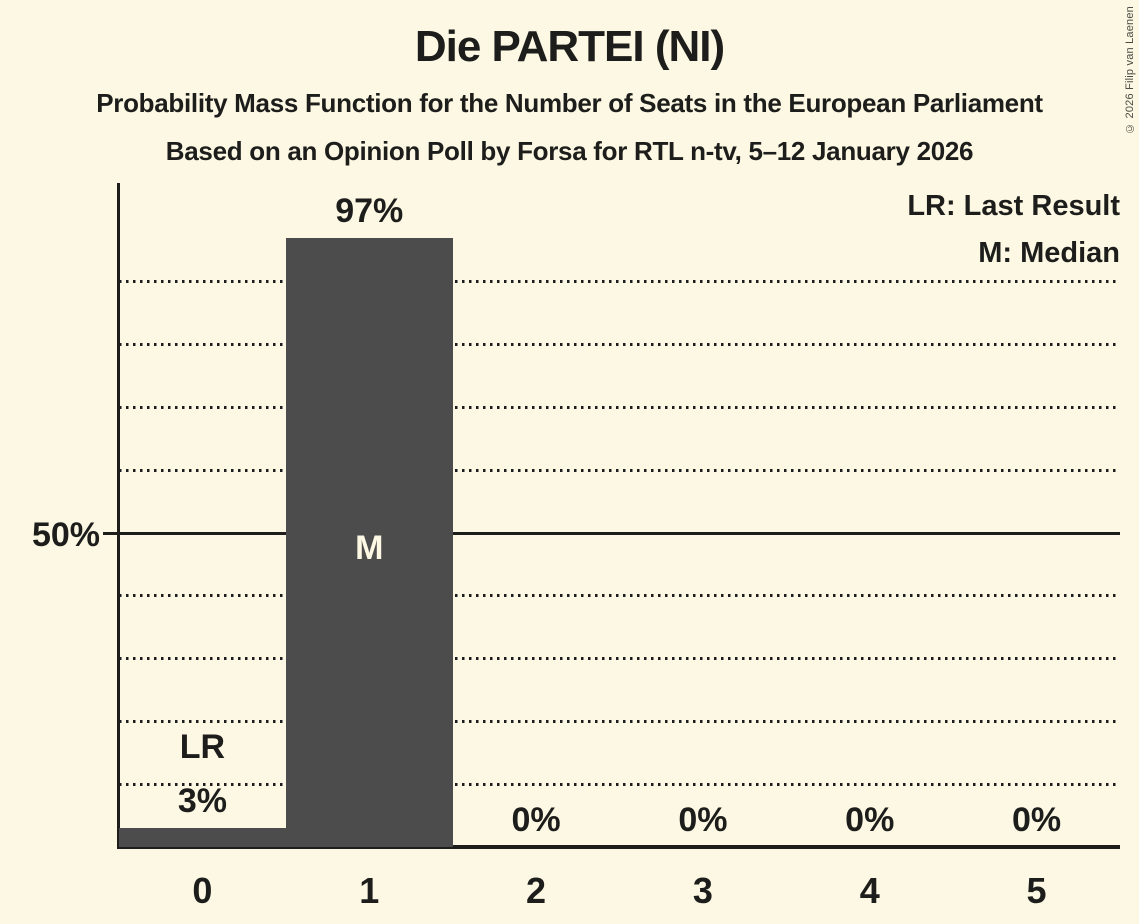 This screenshot has height=924, width=1139. I want to click on x-tick-label-4: 4, so click(869, 890).